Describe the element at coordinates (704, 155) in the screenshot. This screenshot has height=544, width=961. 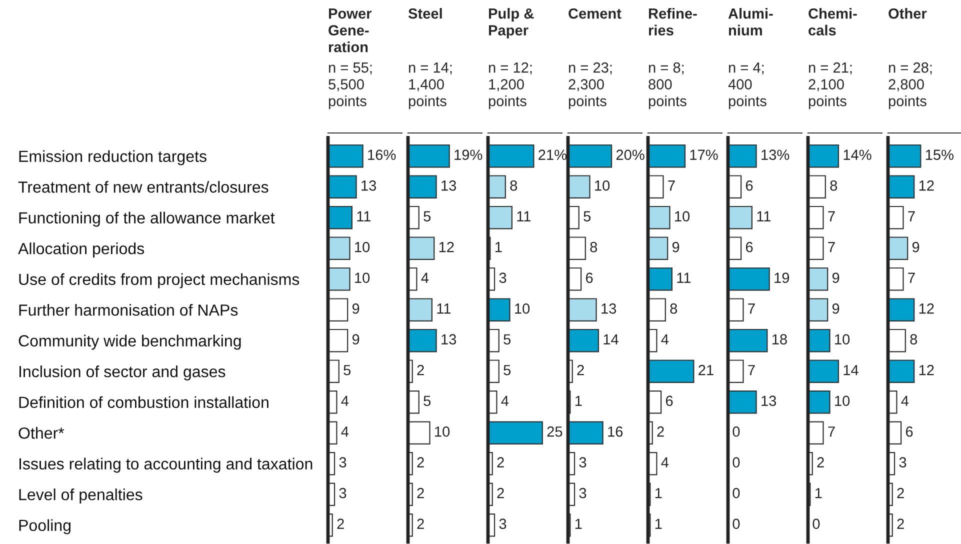
I see `data-label: 17%` at that location.